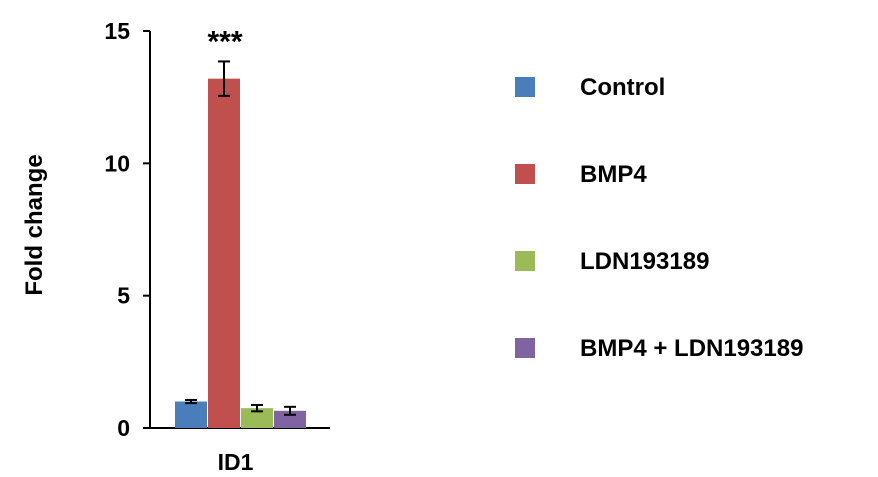 Image resolution: width=878 pixels, height=477 pixels. I want to click on legend-item: Control, so click(590, 87).